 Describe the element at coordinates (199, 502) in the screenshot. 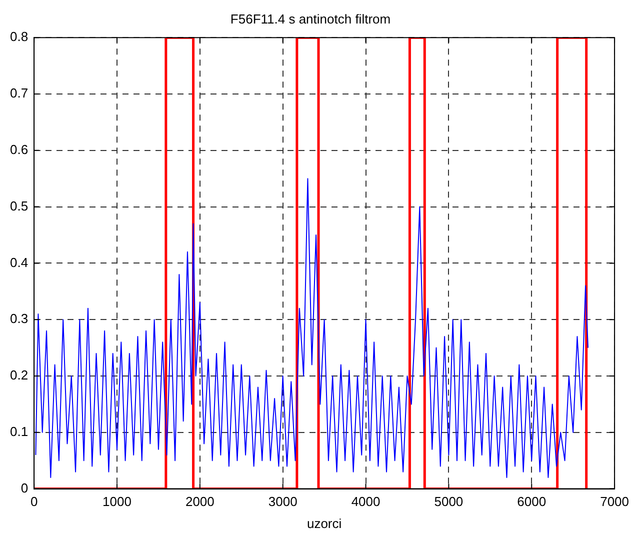

I see `x-tick-label: 2000` at that location.